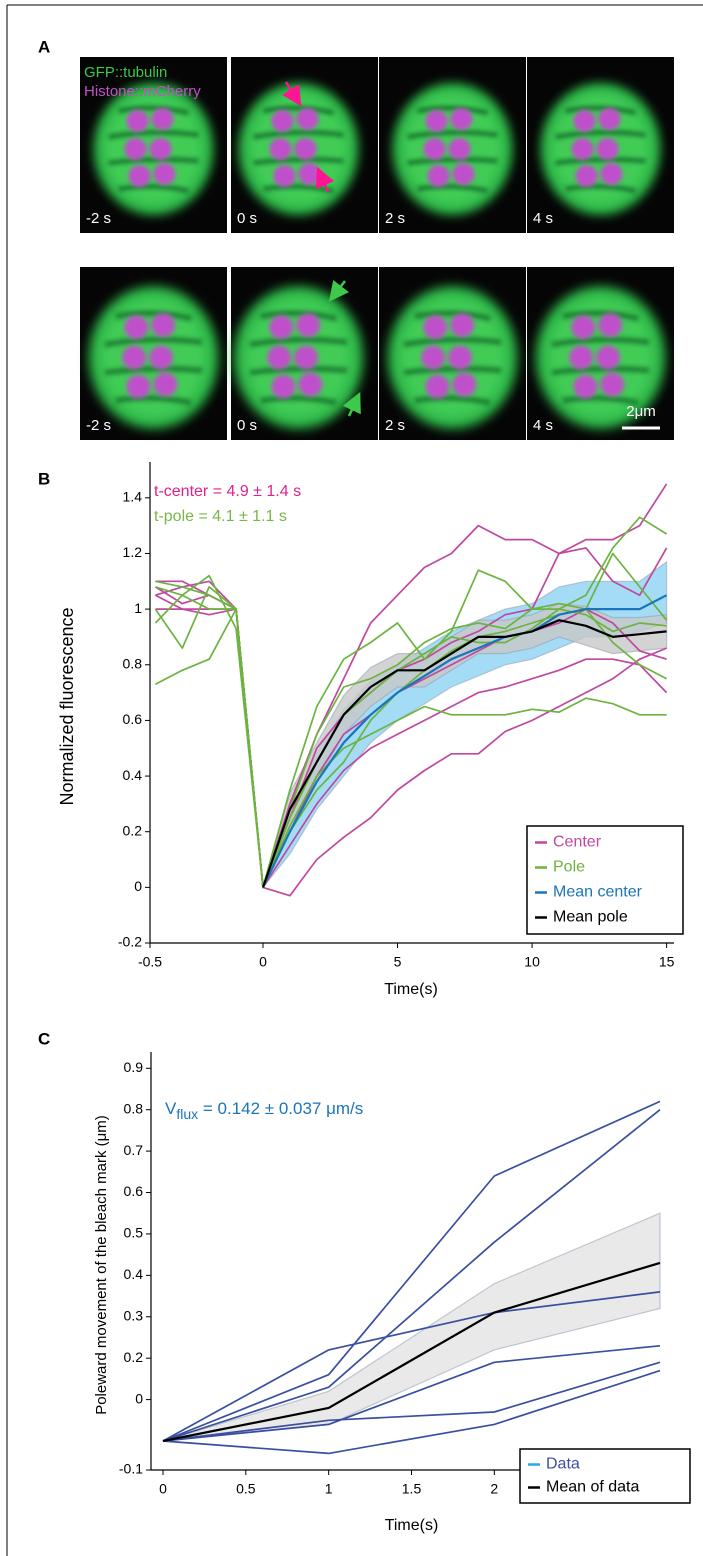 The image size is (703, 1556). I want to click on legend-label: Data, so click(563, 1464).